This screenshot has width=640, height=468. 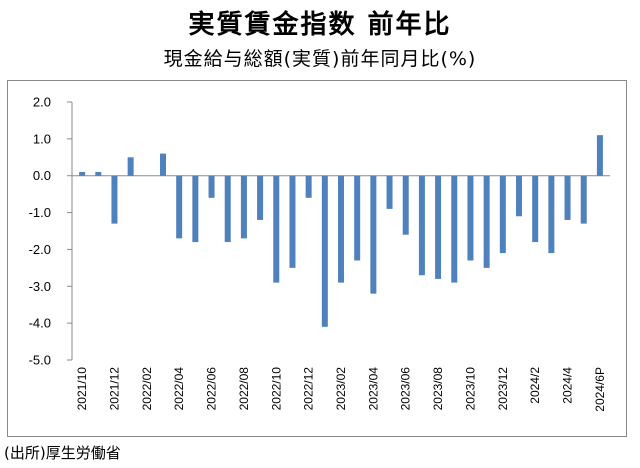 I want to click on chart-title: 実質賃金指数 前年比, so click(x=320, y=25).